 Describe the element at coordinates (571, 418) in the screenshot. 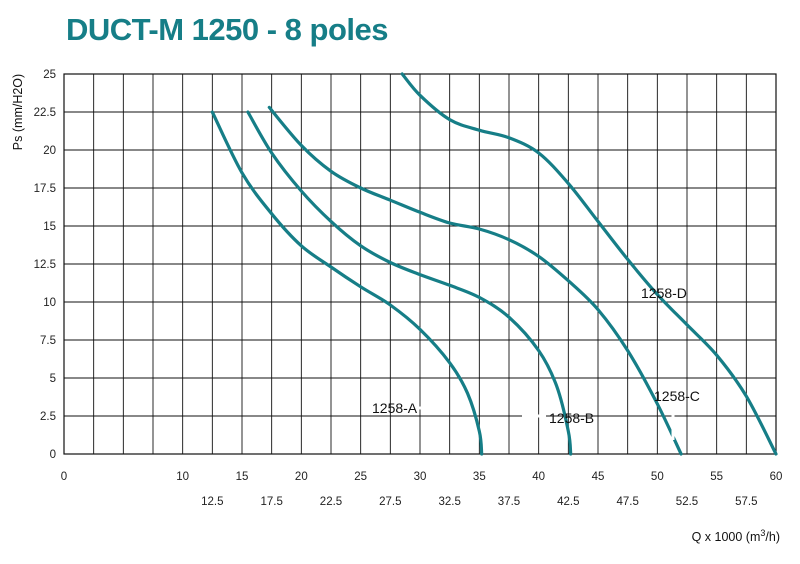

I see `curve-label-1258-b: 1258-B` at that location.